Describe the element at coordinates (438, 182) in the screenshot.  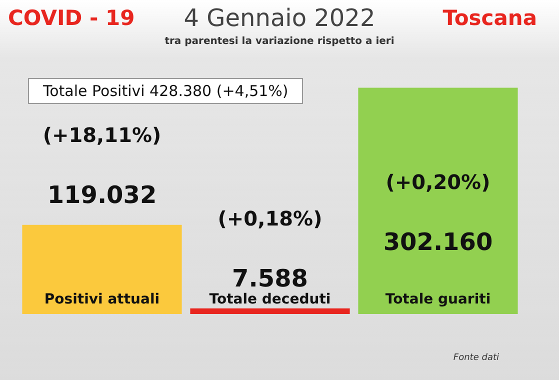
I see `annotation: (+0,20%)` at that location.